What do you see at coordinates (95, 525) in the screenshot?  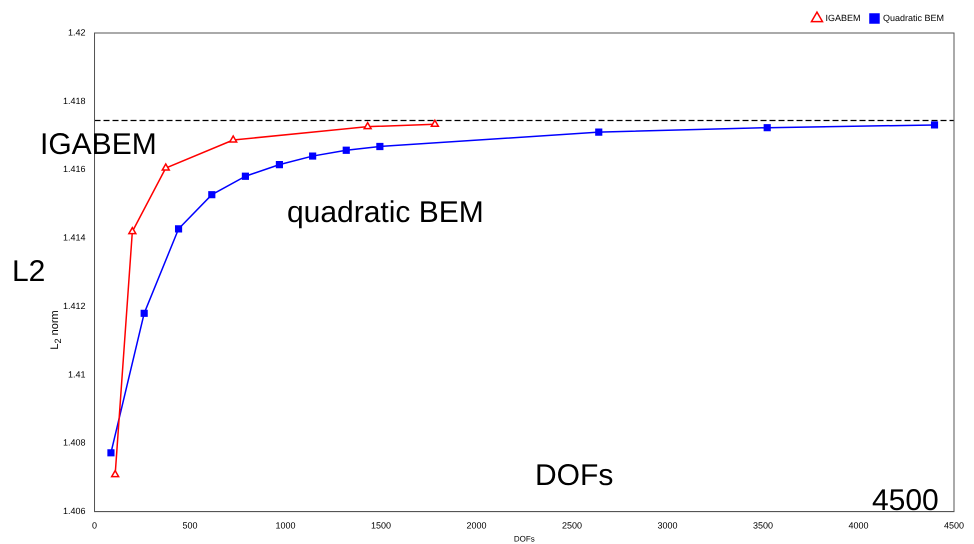 I see `x-tick-label: 0` at bounding box center [95, 525].